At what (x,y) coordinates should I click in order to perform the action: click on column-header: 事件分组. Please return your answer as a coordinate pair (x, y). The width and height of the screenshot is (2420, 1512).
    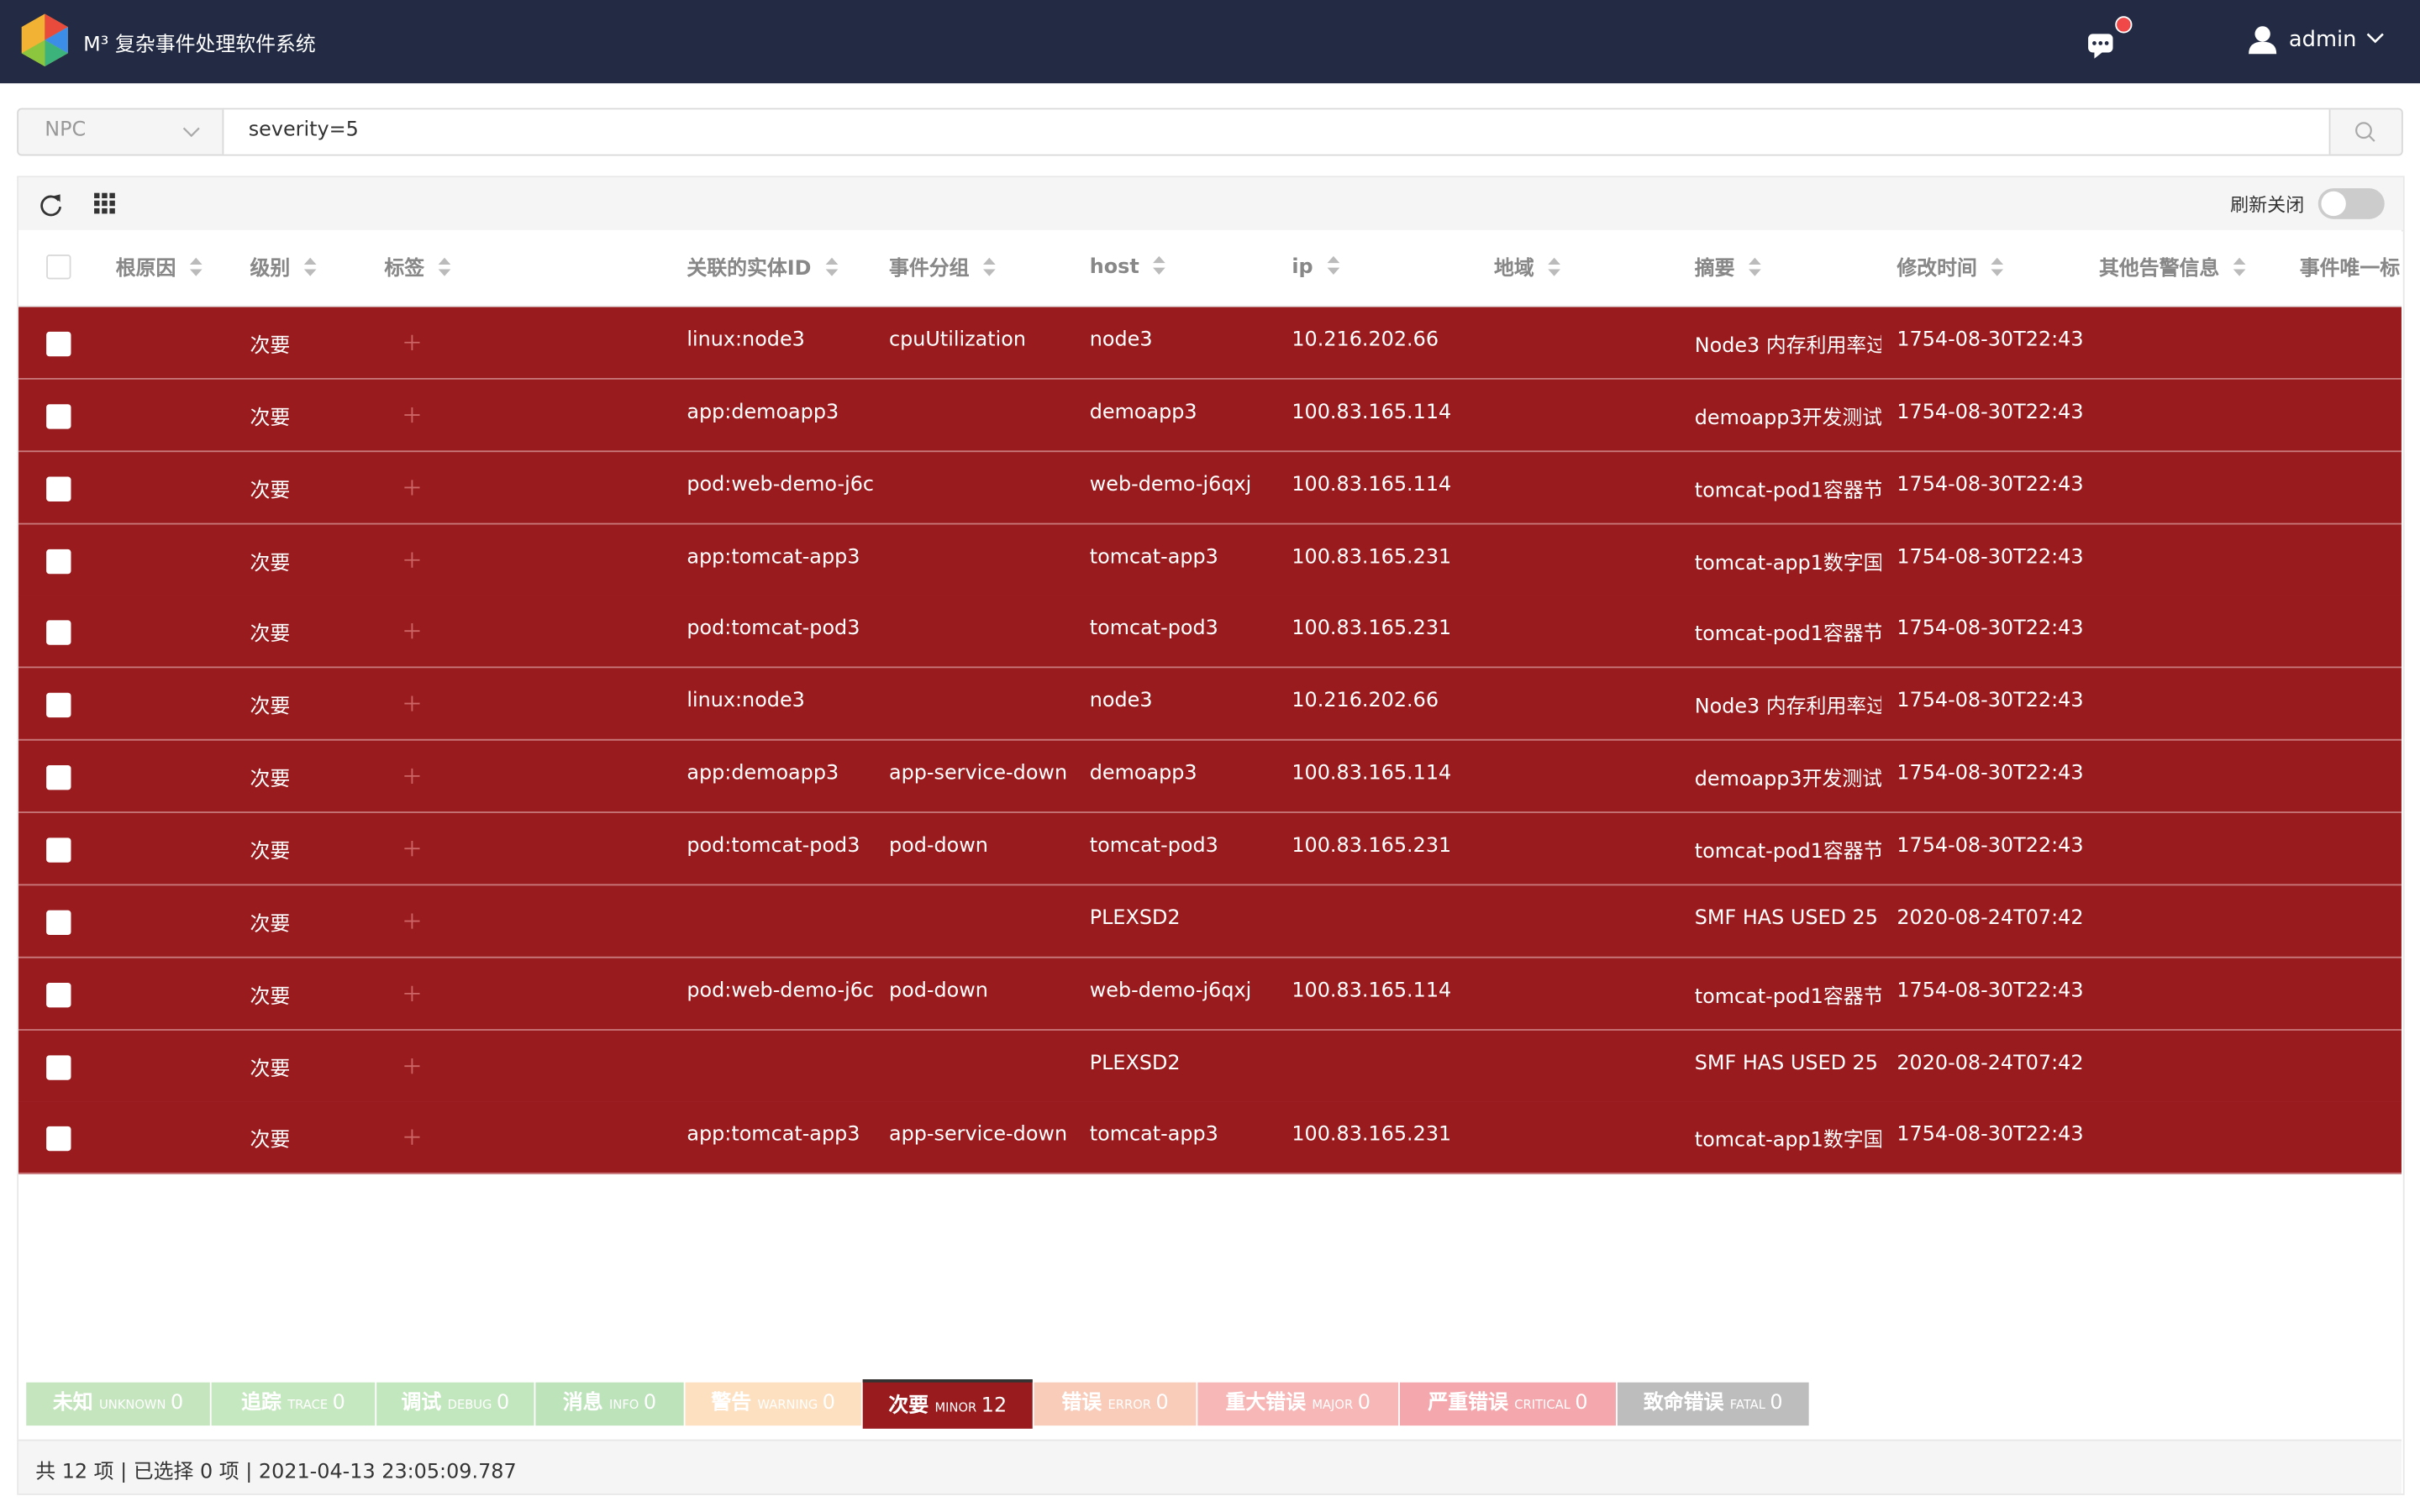
    Looking at the image, I should click on (990, 266).